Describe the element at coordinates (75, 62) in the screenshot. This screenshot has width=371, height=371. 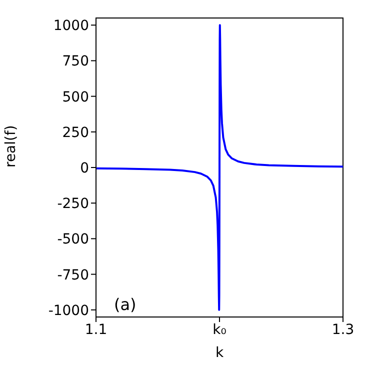
I see `y-tick-label: 750` at that location.